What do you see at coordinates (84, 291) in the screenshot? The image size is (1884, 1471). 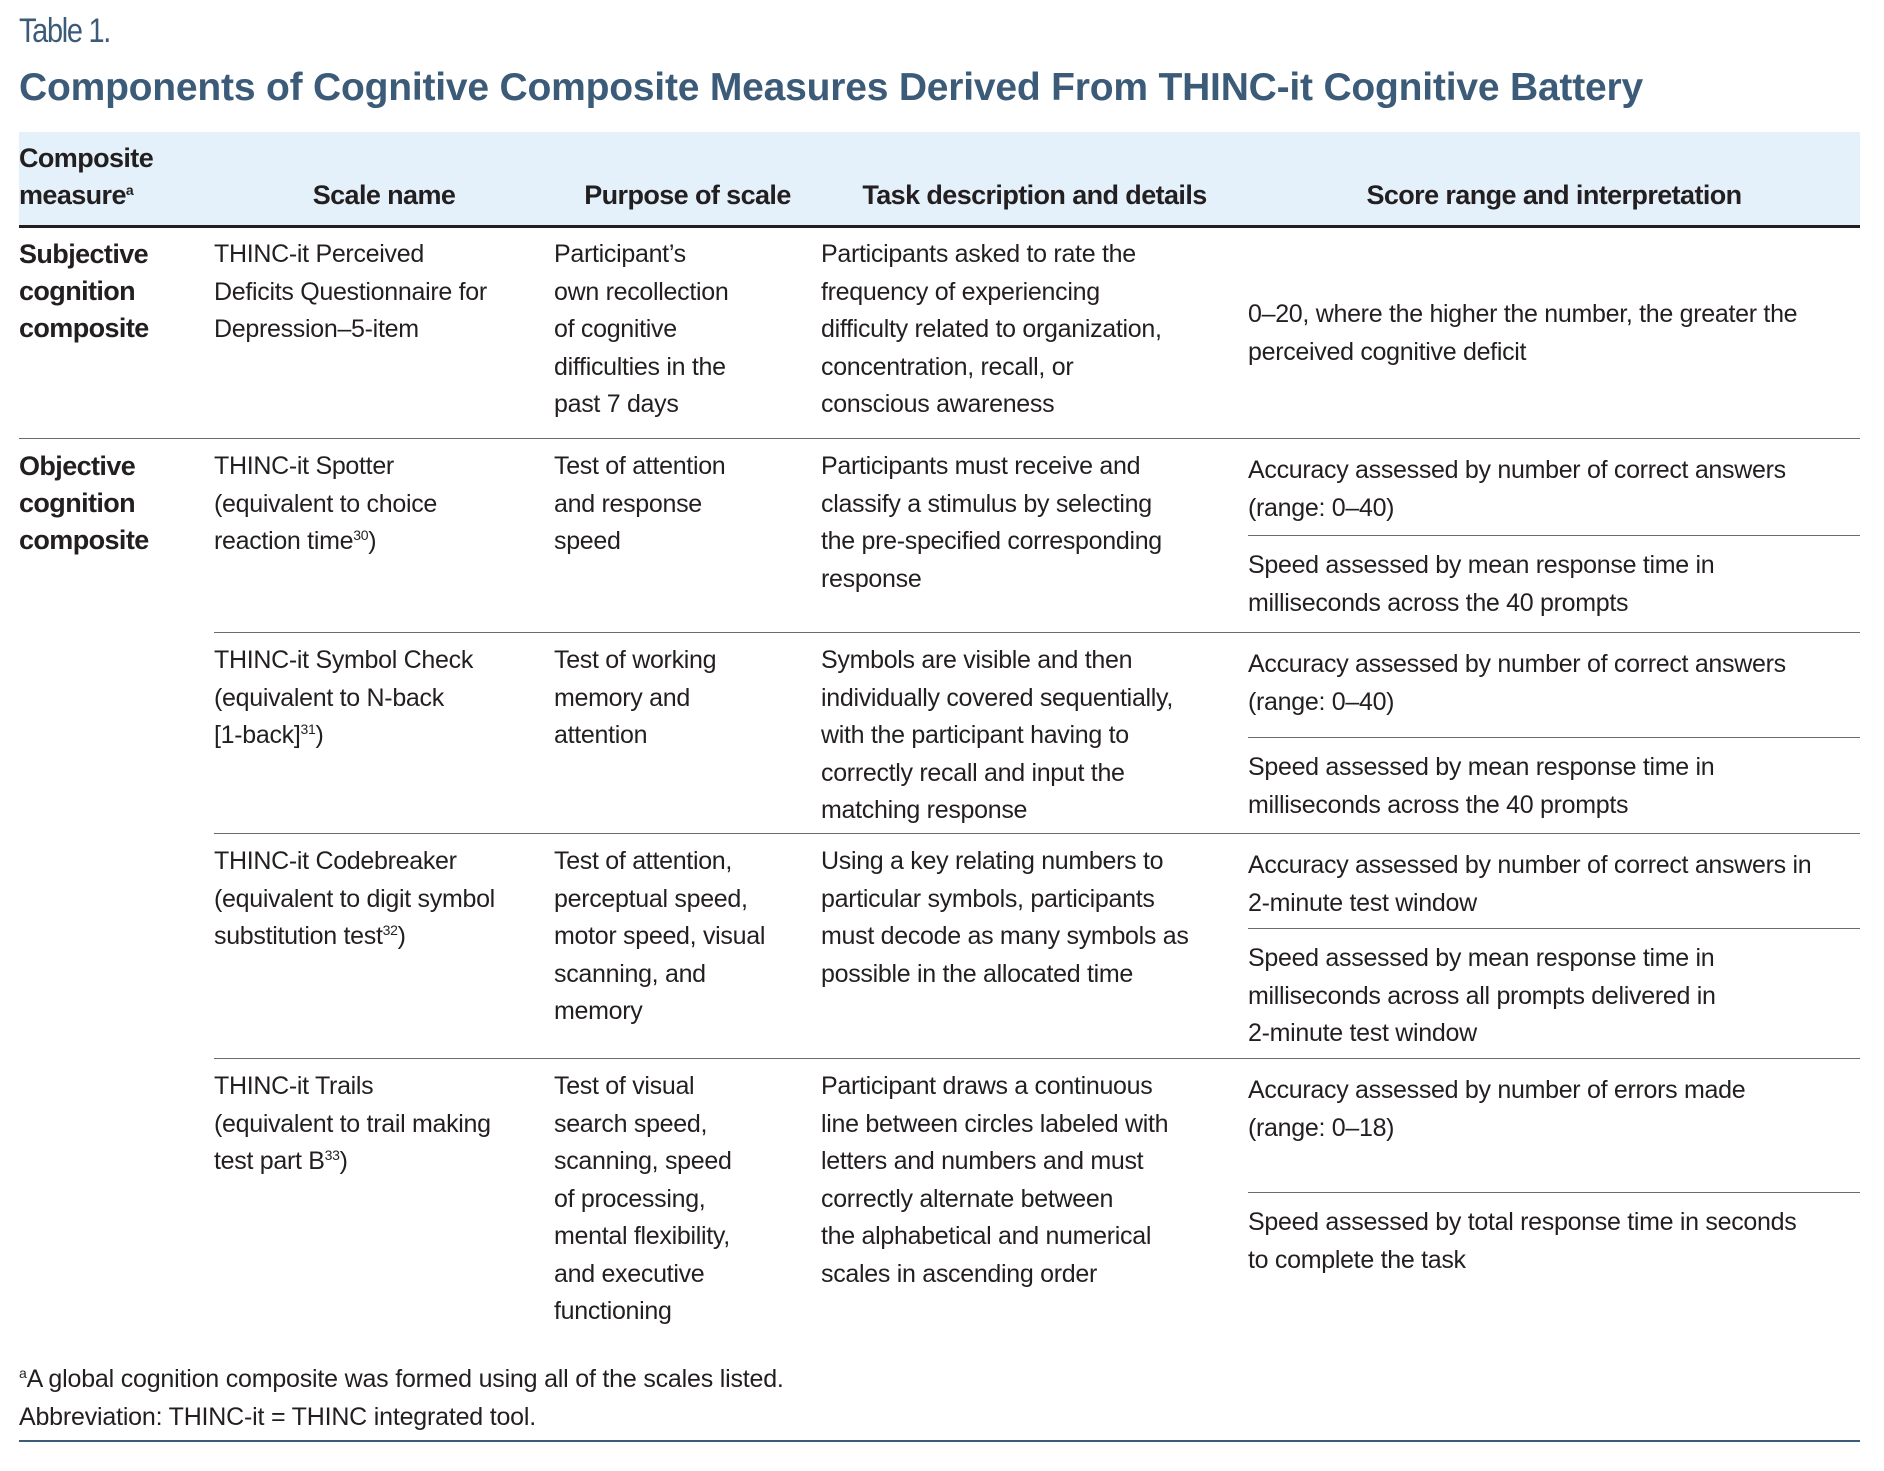 I see `composite-measure-subjective-cognition: Subjective cognition composite` at bounding box center [84, 291].